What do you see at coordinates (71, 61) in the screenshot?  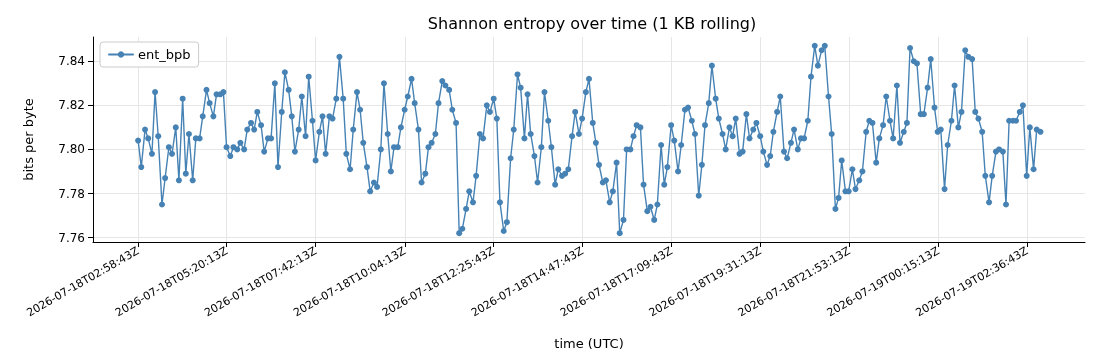 I see `y-tick-label: 7.84` at bounding box center [71, 61].